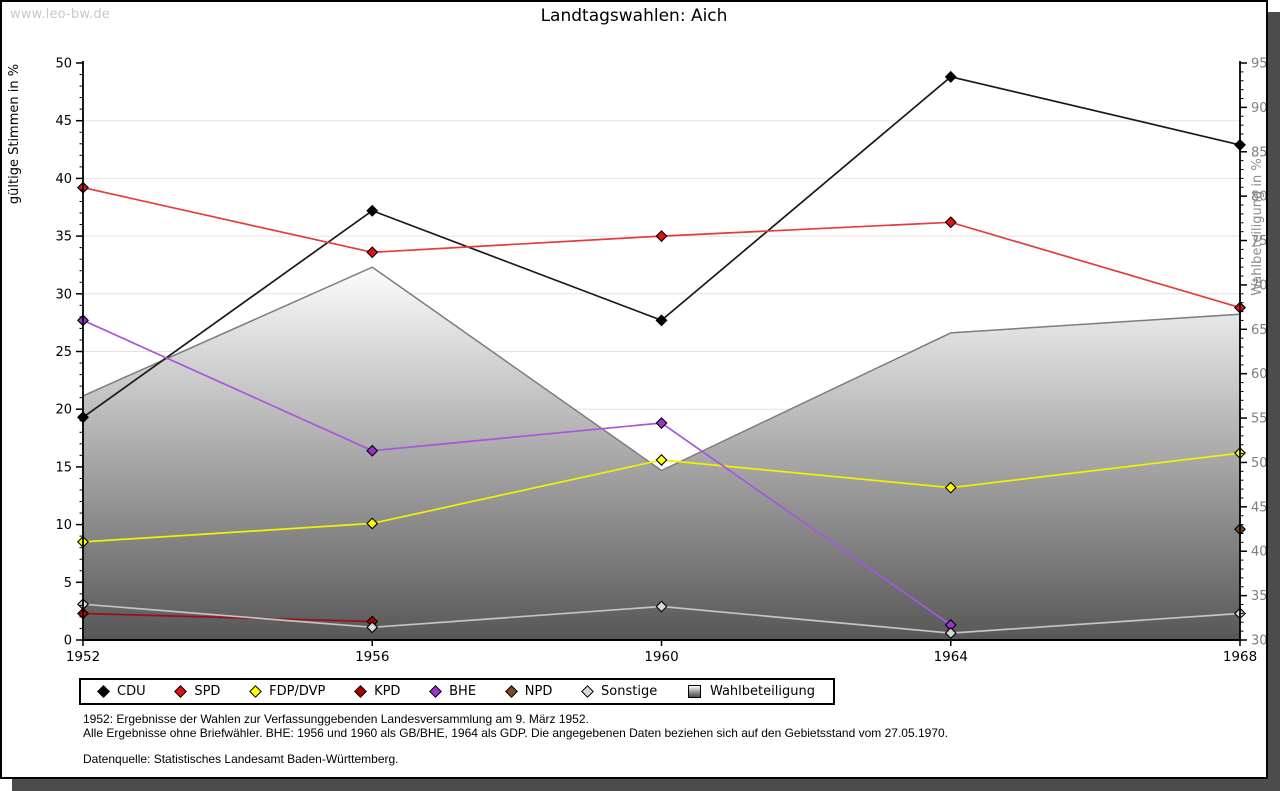 This screenshot has height=791, width=1280. I want to click on legend-swatch-npd, so click(511, 691).